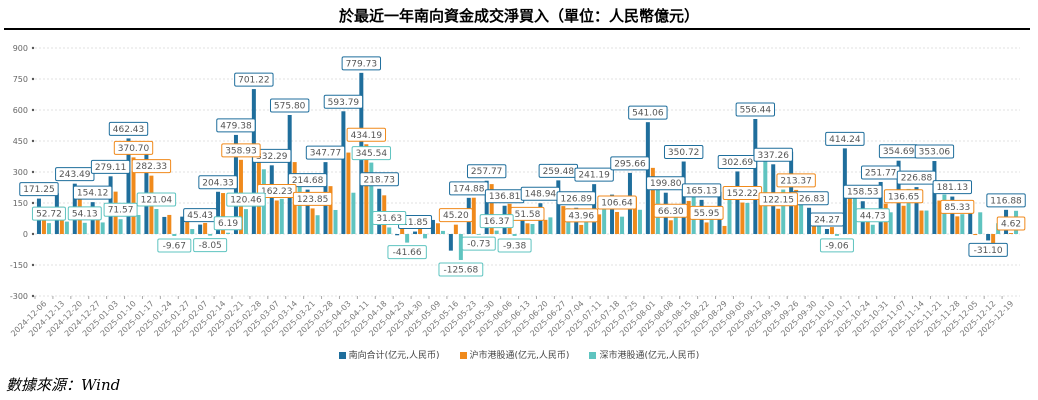  I want to click on legend-label: 南向合计(亿元,人民币), so click(394, 356).